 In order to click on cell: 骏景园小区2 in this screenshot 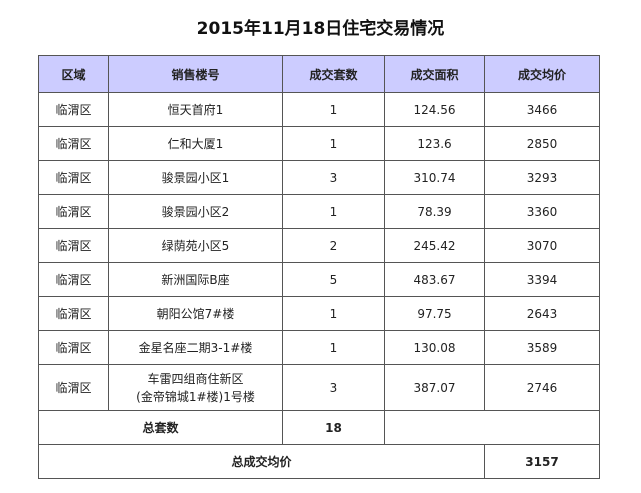, I will do `click(195, 211)`.